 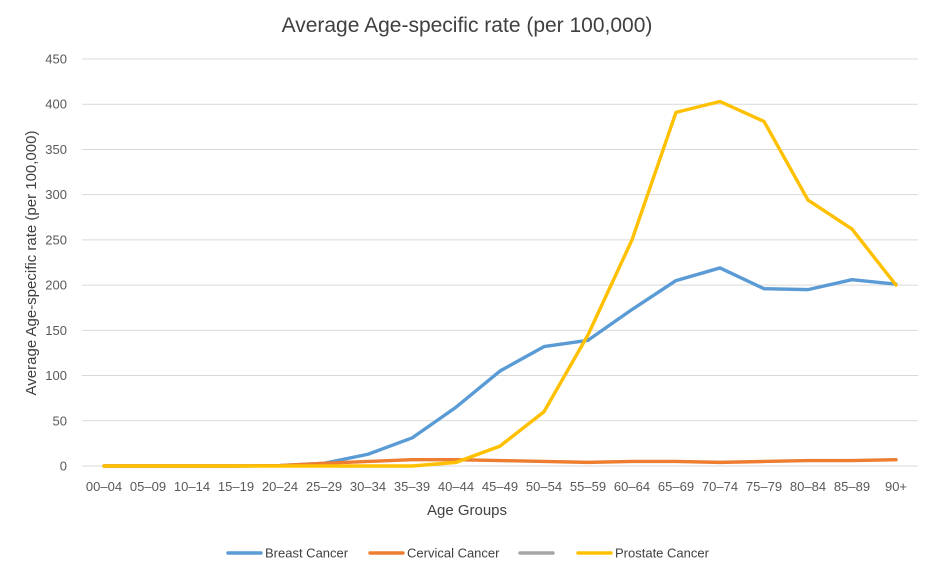 What do you see at coordinates (453, 553) in the screenshot?
I see `legend-label: Cervical Cancer` at bounding box center [453, 553].